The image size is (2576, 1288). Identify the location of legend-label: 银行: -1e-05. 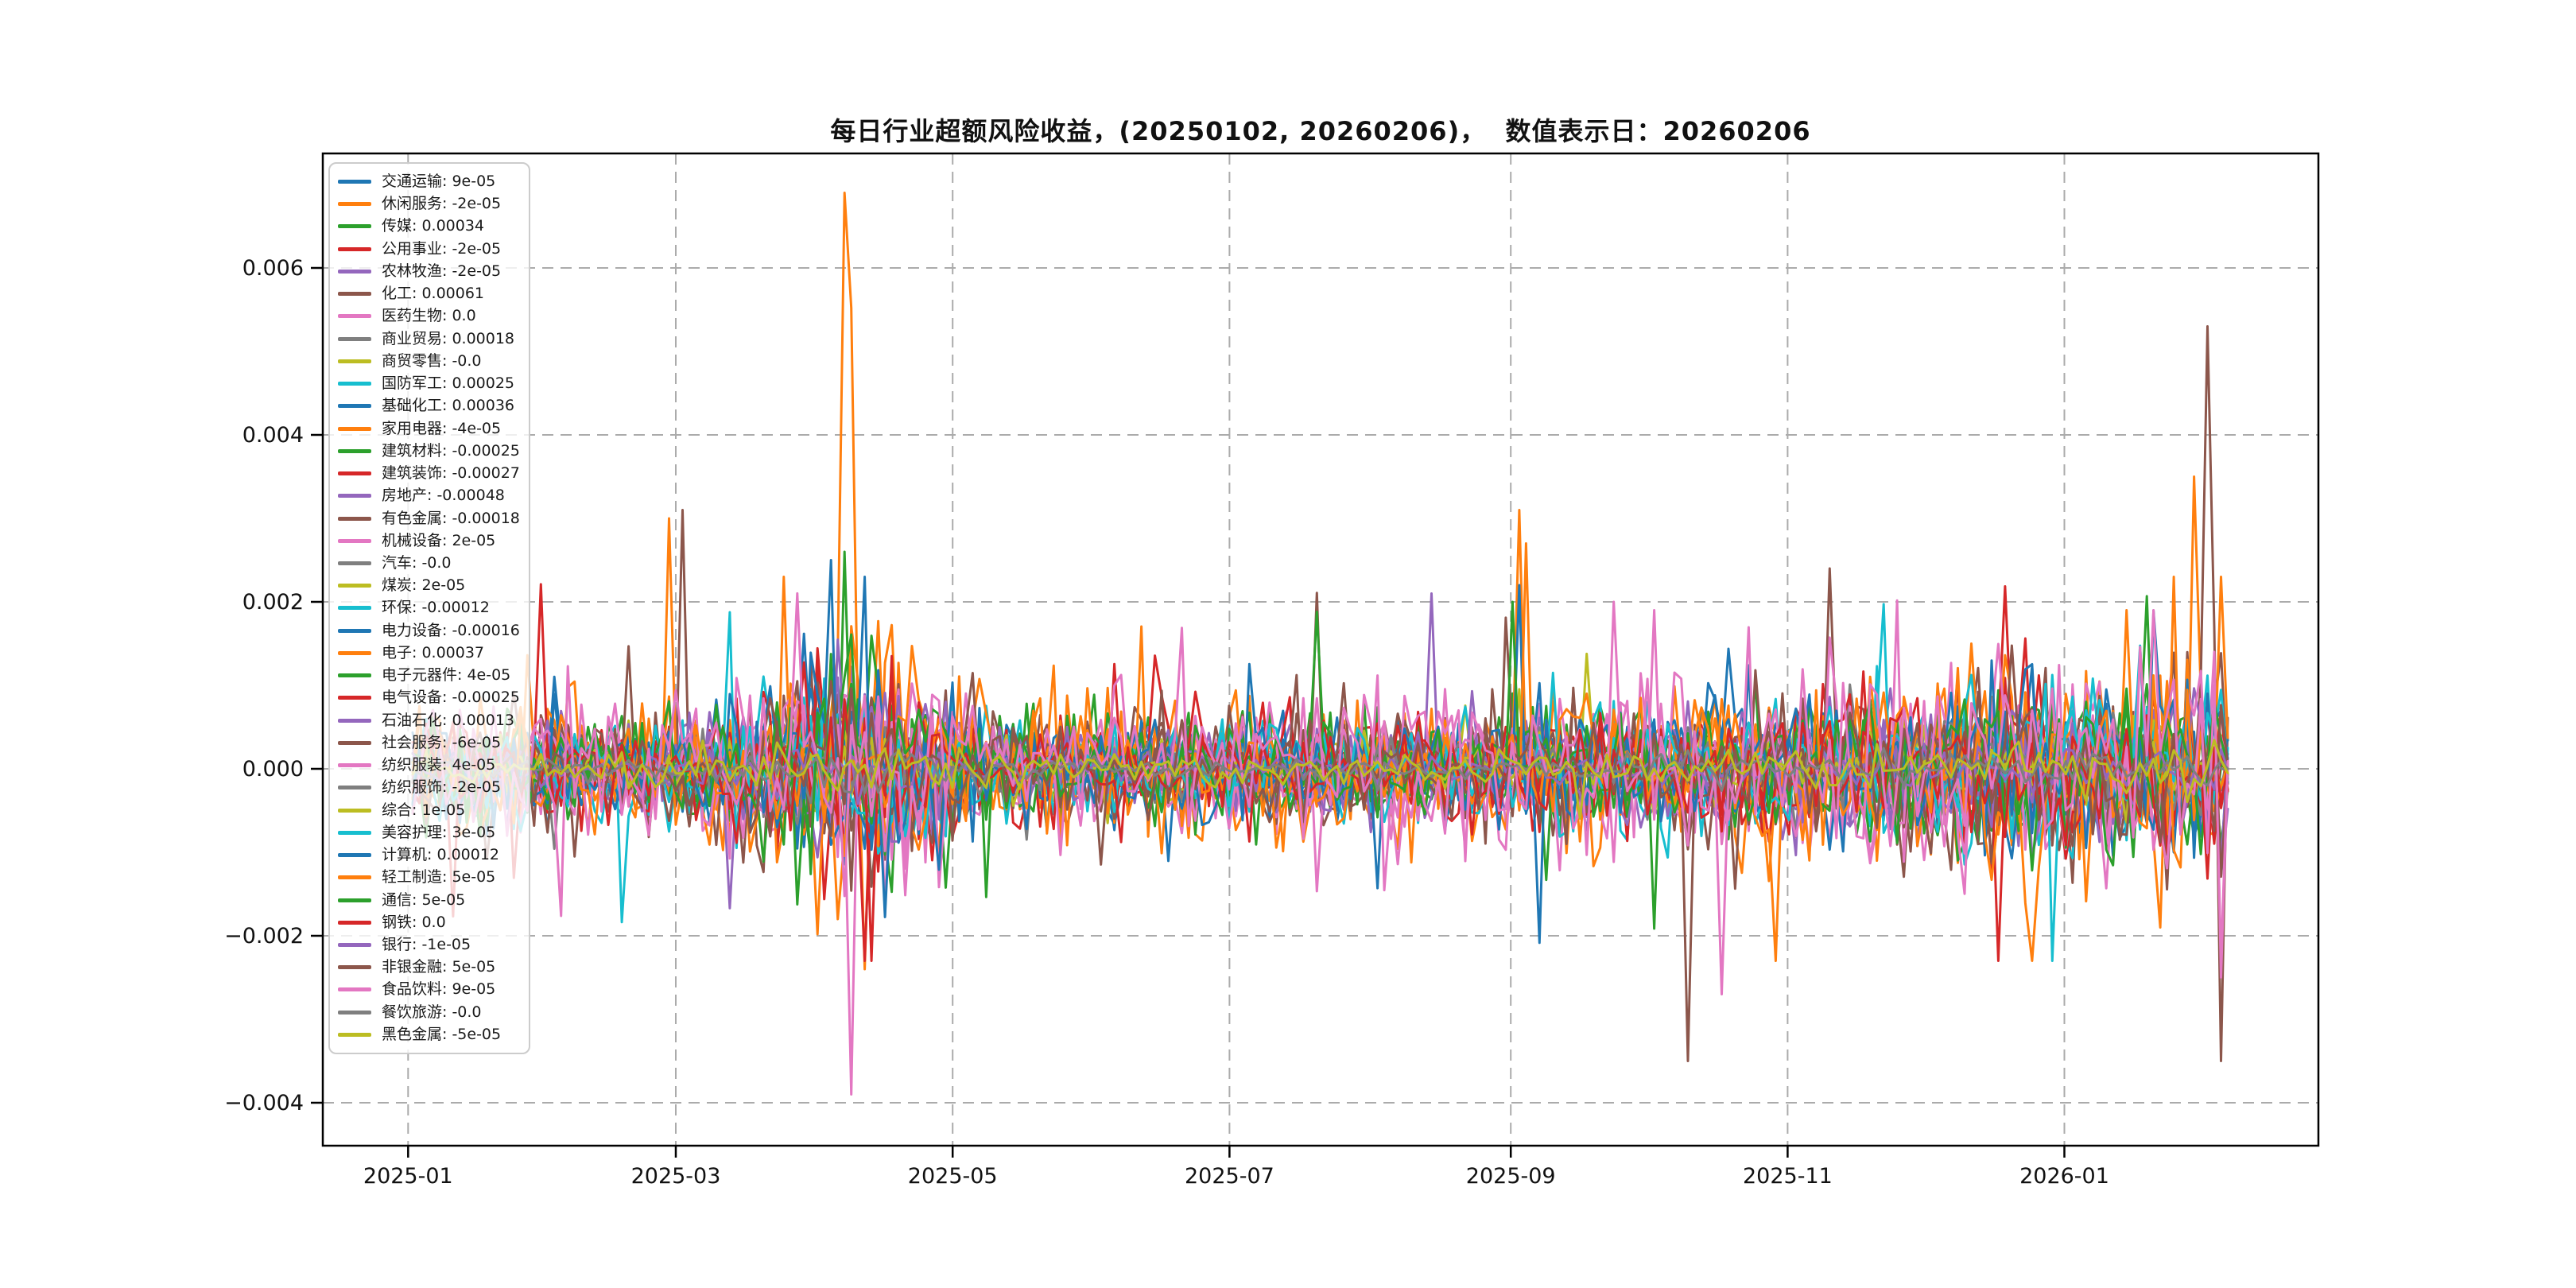
(426, 944).